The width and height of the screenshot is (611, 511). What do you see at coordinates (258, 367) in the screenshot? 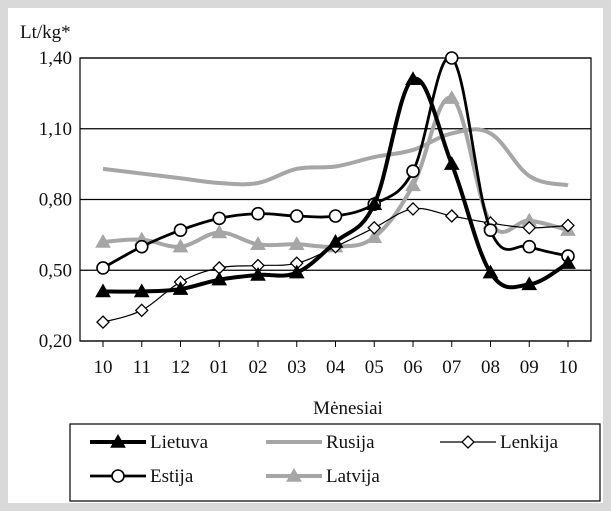
I see `x-tick-label: 02` at bounding box center [258, 367].